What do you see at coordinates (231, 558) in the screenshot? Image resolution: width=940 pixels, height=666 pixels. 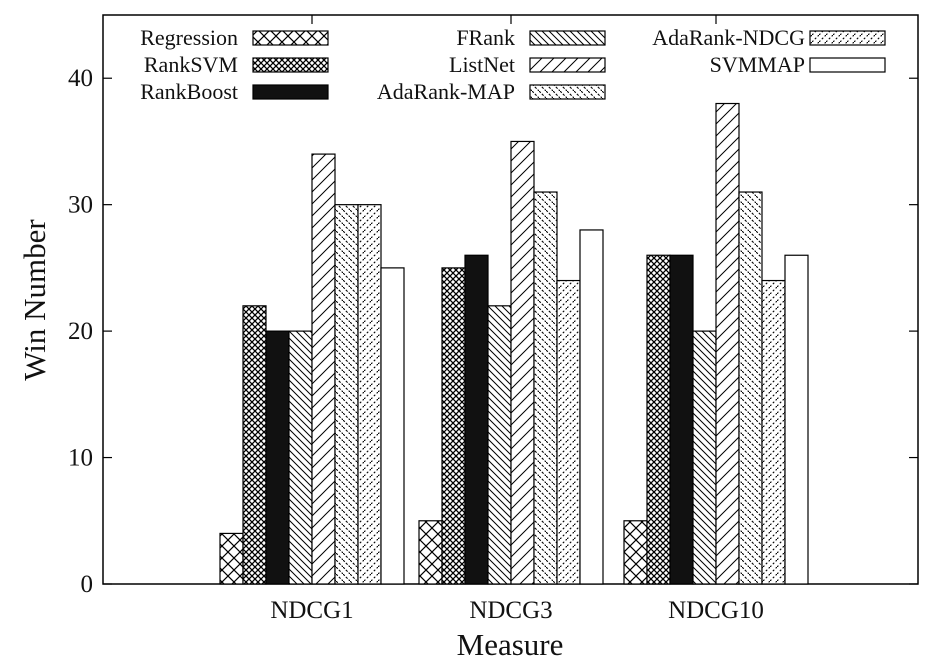 I see `bar-regression-ndcg1` at bounding box center [231, 558].